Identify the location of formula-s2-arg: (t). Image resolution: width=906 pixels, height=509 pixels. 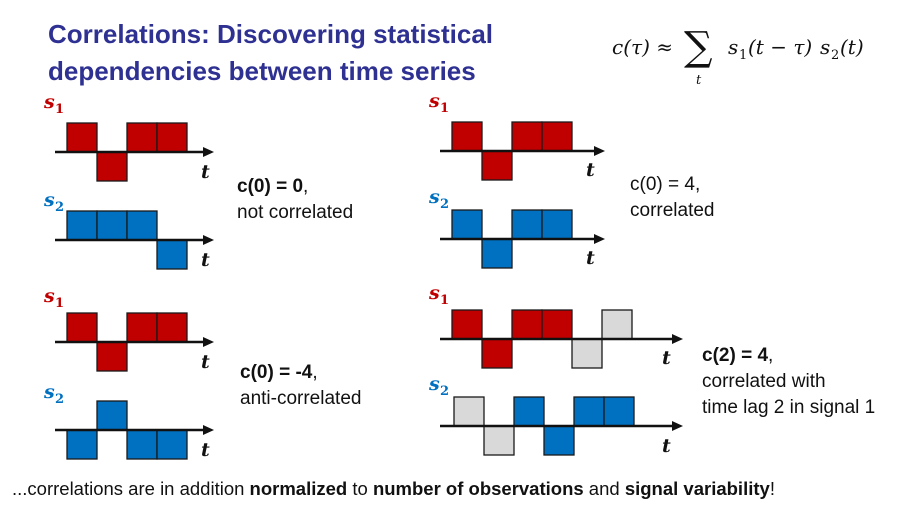
(852, 47).